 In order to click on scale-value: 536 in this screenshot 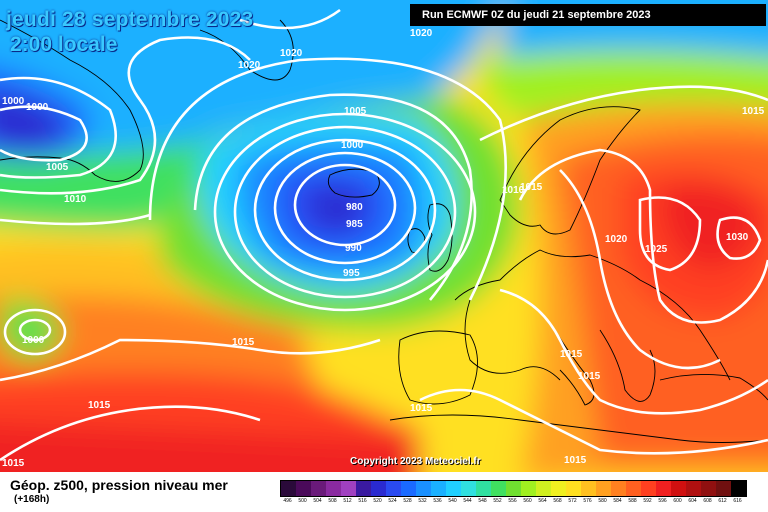, I will do `click(437, 501)`.